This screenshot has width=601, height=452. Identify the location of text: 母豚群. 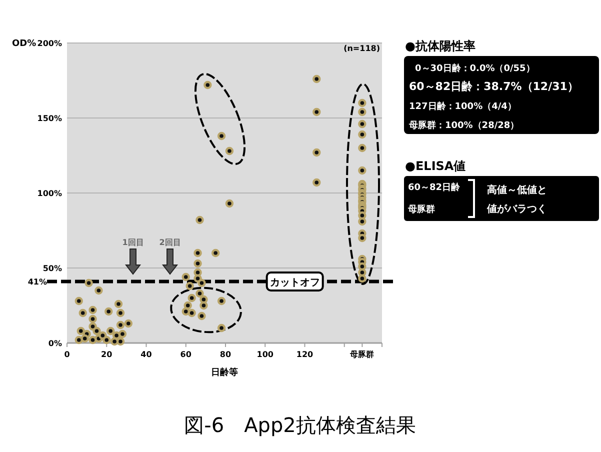
(421, 209).